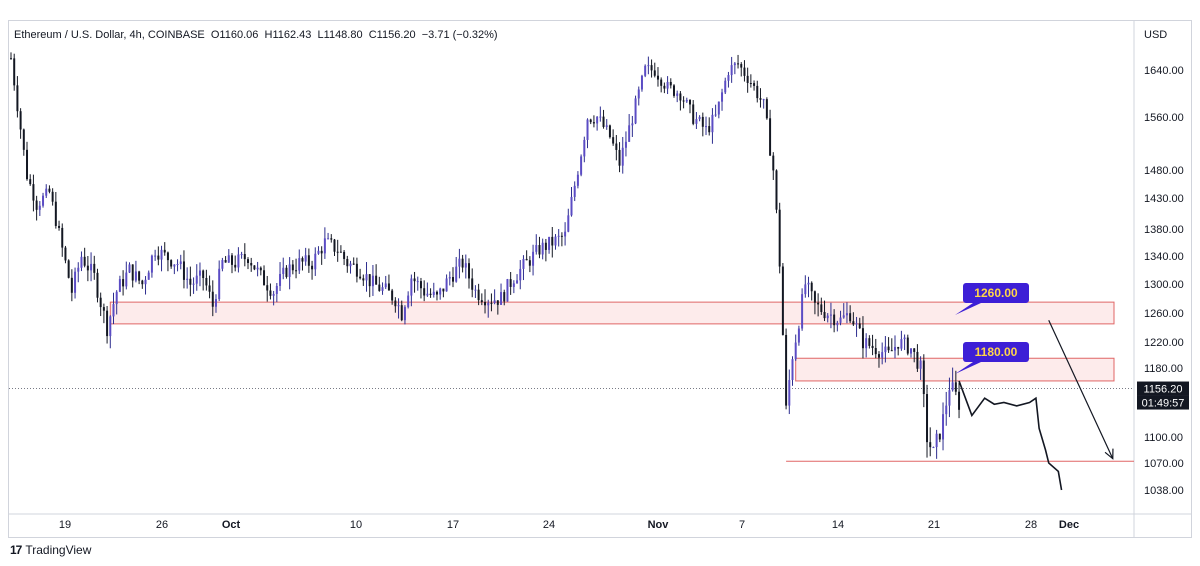 Image resolution: width=1200 pixels, height=566 pixels. Describe the element at coordinates (453, 525) in the screenshot. I see `x-tick-label: 17` at that location.